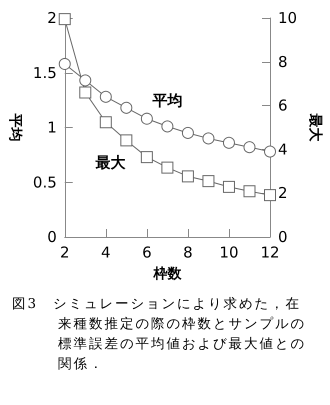 Image resolution: width=330 pixels, height=405 pixels. What do you see at coordinates (283, 105) in the screenshot?
I see `y2-tick-label: 6` at bounding box center [283, 105].